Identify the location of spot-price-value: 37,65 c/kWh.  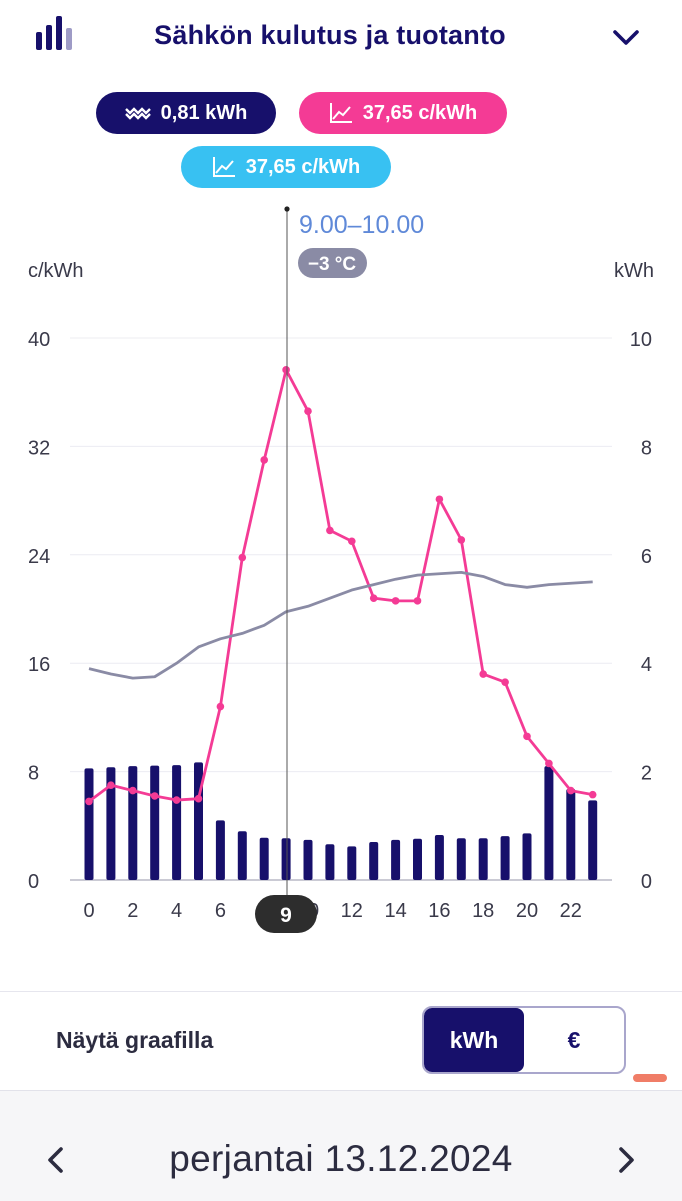
(420, 112).